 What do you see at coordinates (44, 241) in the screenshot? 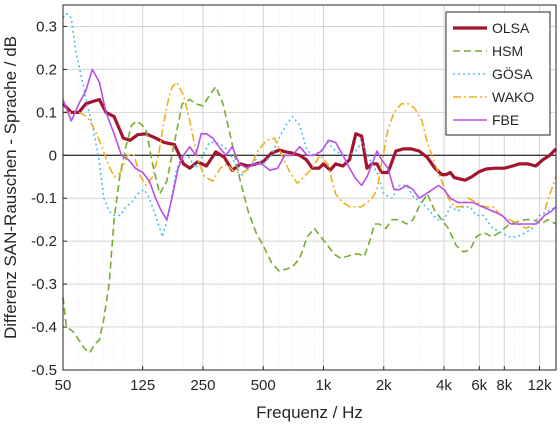
I see `y-tick-label: -0.2` at bounding box center [44, 241].